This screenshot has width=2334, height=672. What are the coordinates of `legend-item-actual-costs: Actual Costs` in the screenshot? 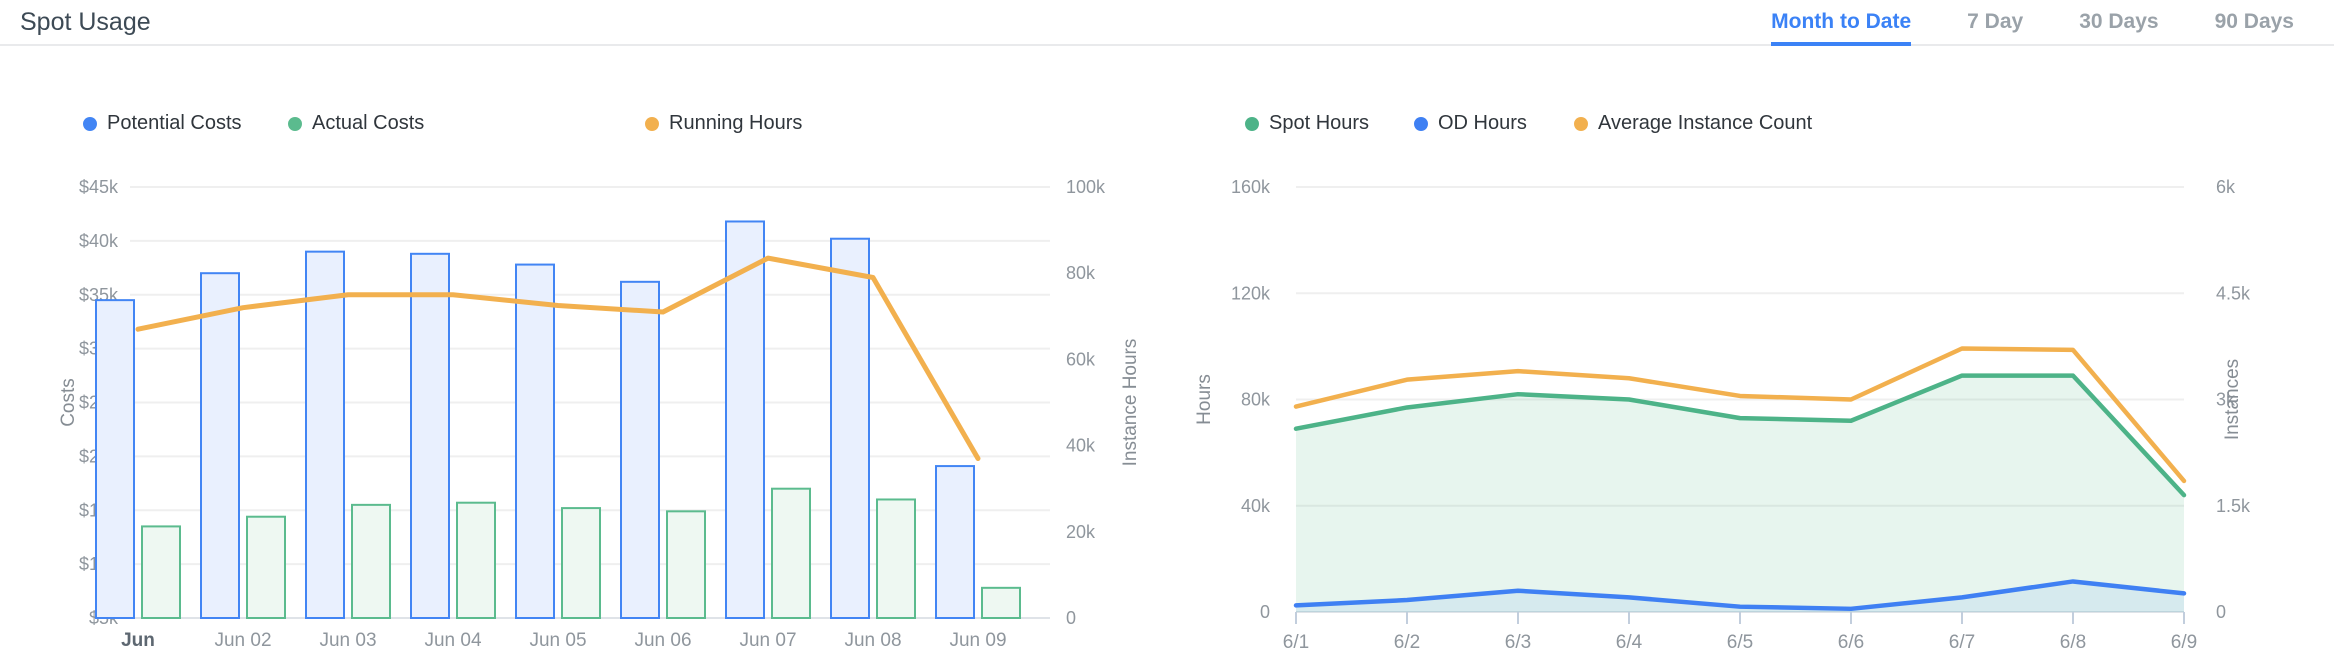 It's located at (356, 123).